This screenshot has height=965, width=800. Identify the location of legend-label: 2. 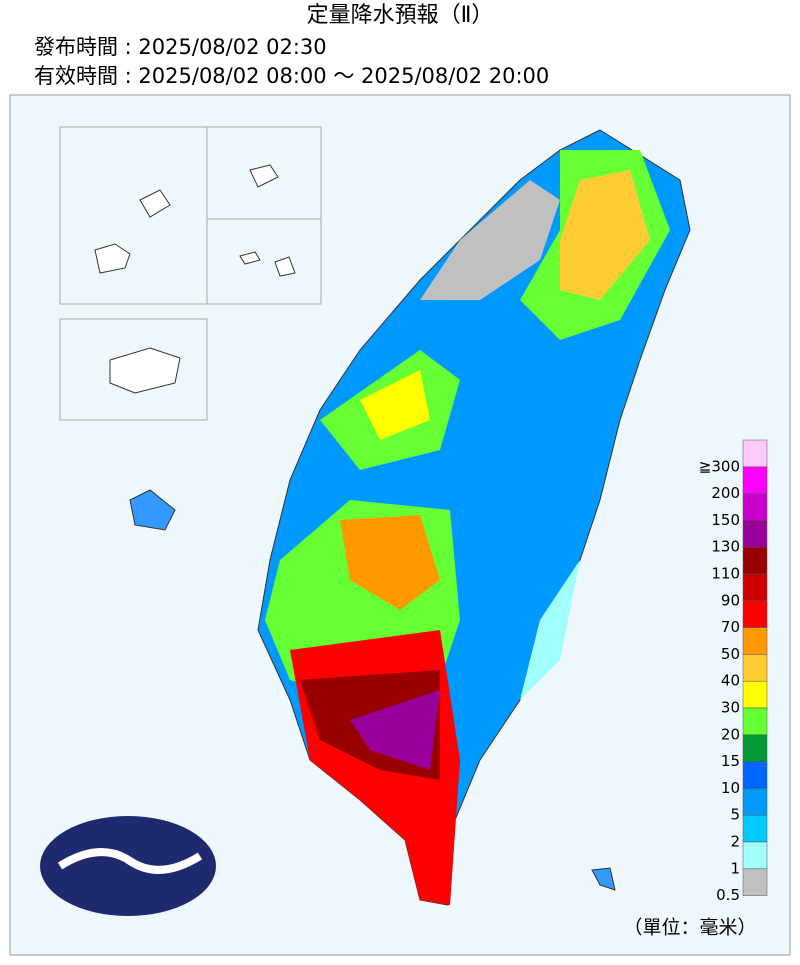
(735, 842).